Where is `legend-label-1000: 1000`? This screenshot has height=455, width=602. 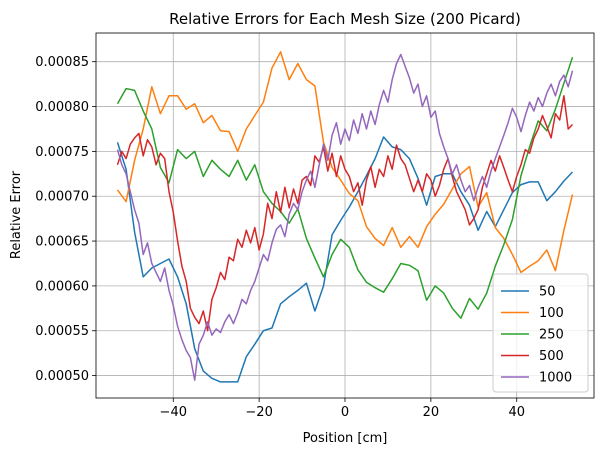 legend-label-1000: 1000 is located at coordinates (555, 378).